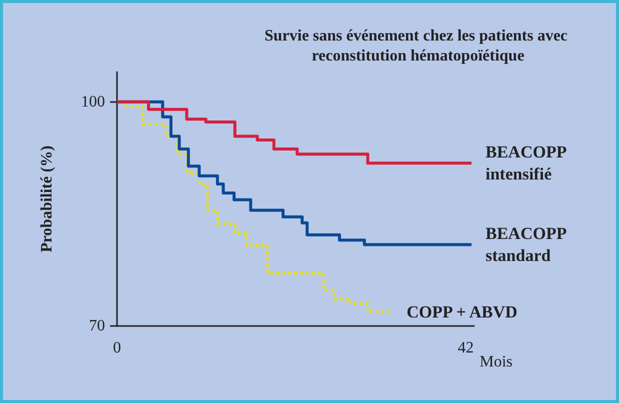  Describe the element at coordinates (47, 199) in the screenshot. I see `y-axis-title: Probabilité (%)` at that location.